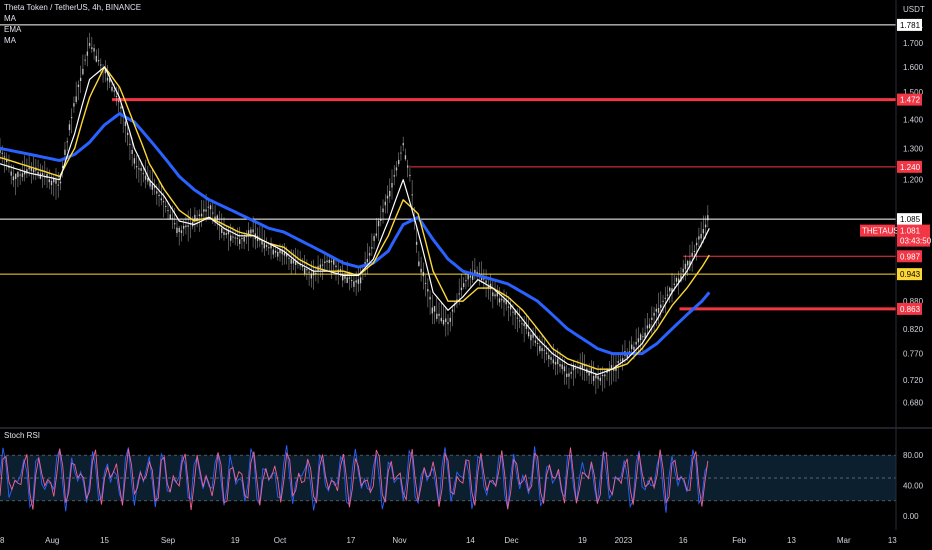  What do you see at coordinates (910, 167) in the screenshot?
I see `price-level-badge-text: 1.240` at bounding box center [910, 167].